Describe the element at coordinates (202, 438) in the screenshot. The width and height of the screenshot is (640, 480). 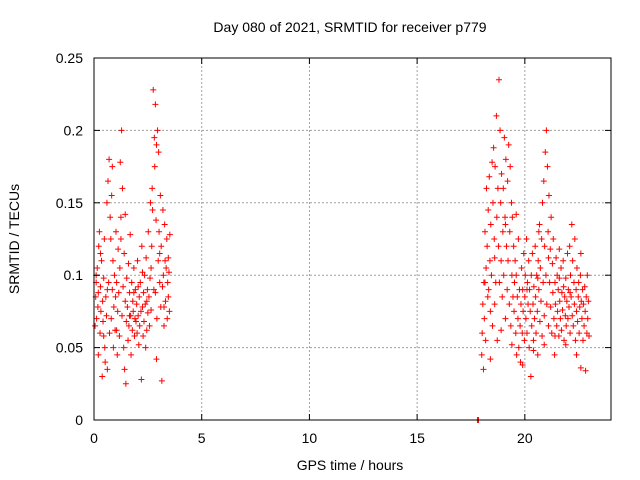
I see `x-tick-label: 5` at that location.